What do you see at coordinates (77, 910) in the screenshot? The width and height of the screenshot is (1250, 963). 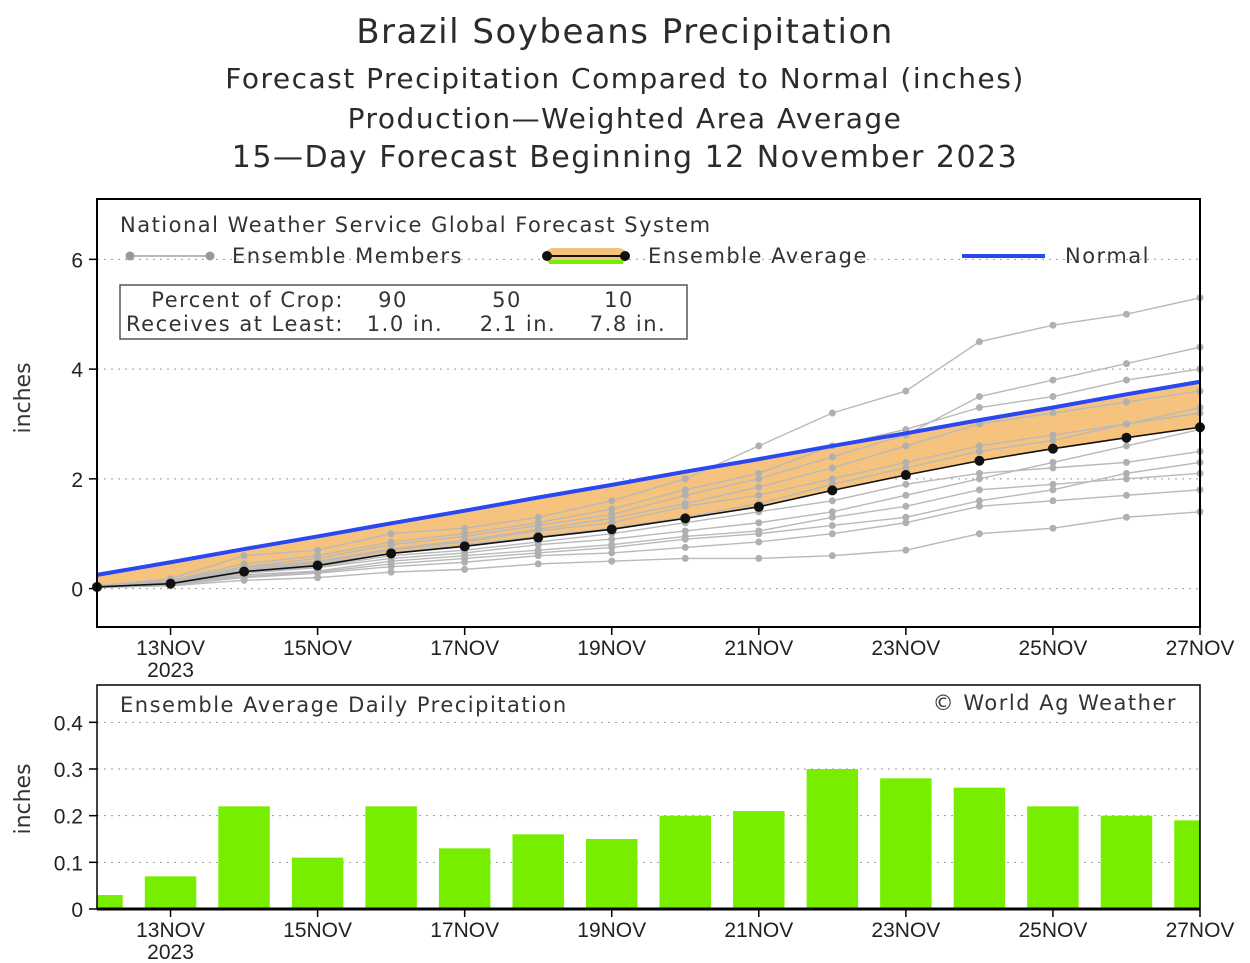 I see `y-tick-label: 0` at bounding box center [77, 910].